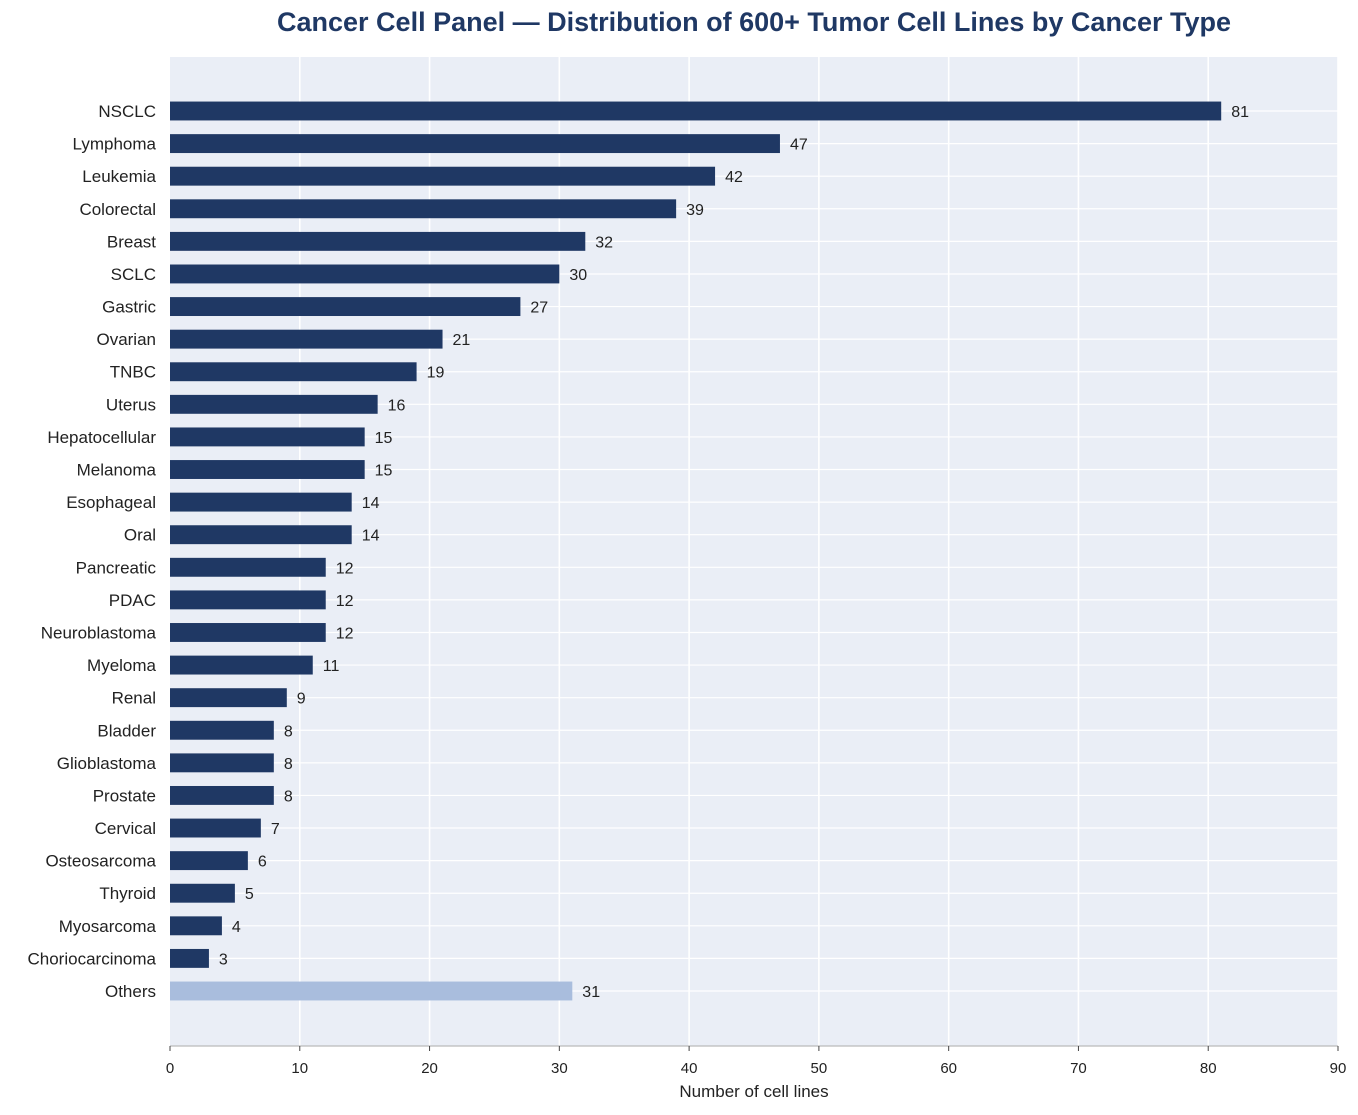 The width and height of the screenshot is (1358, 1115). What do you see at coordinates (249, 894) in the screenshot?
I see `value-label-thyroid: 5` at bounding box center [249, 894].